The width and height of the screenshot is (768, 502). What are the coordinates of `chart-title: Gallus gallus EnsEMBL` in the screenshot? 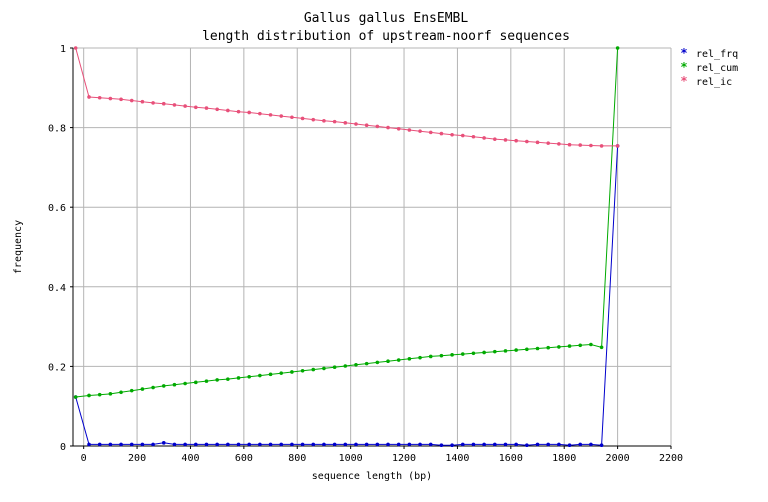 It's located at (386, 18).